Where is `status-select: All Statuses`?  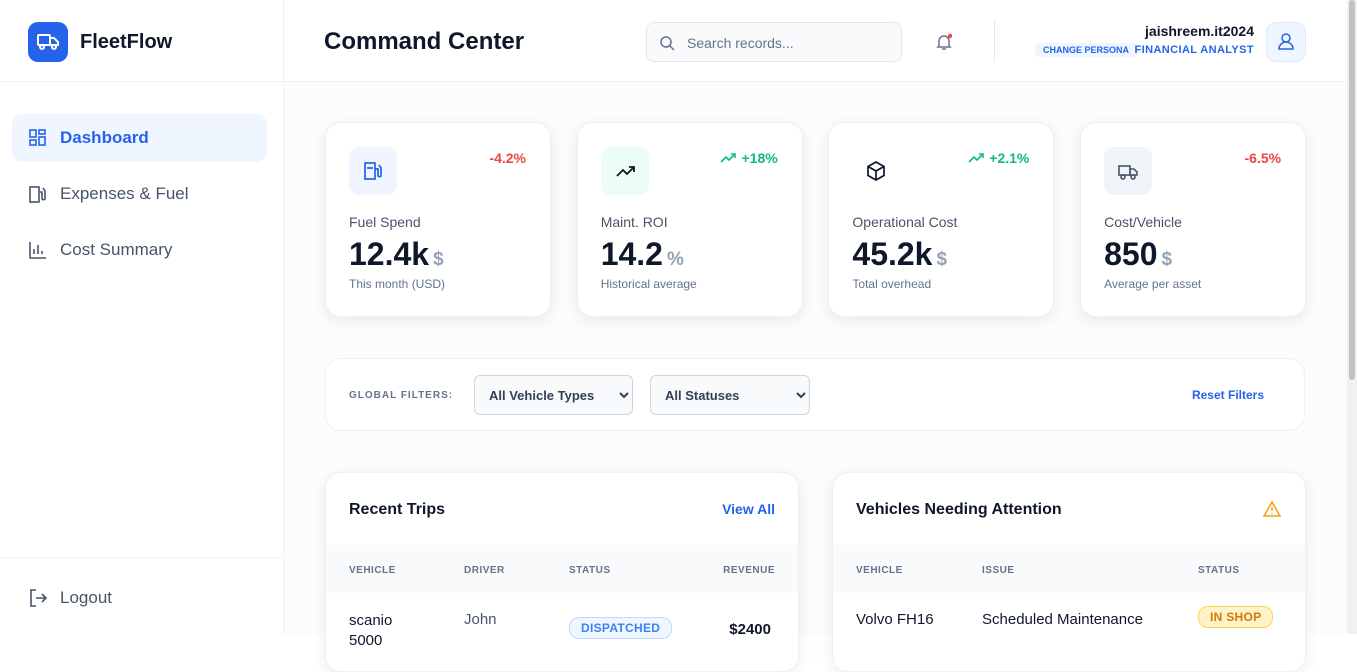 status-select: All Statuses is located at coordinates (730, 395).